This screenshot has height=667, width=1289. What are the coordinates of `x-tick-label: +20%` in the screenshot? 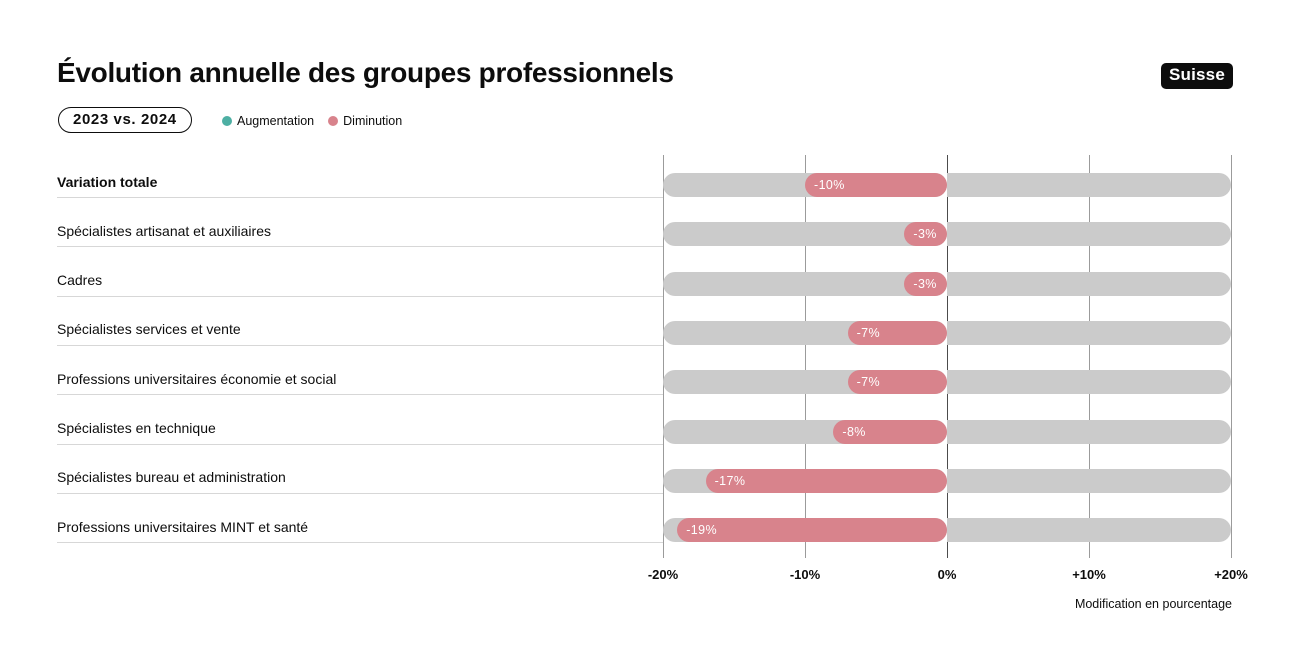 It's located at (1231, 574).